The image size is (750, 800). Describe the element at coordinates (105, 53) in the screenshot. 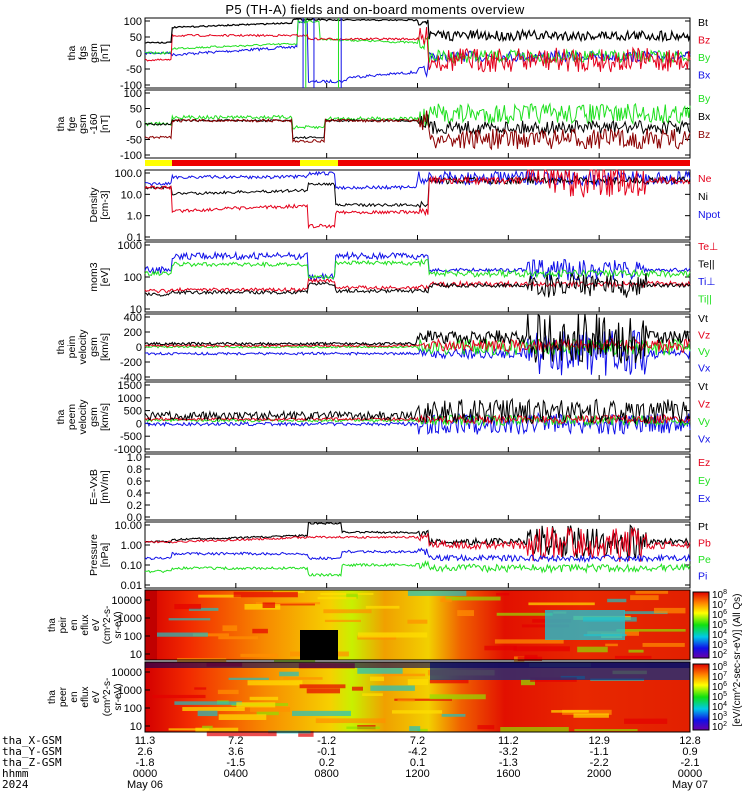

I see `y-axis-label: [nT]` at that location.